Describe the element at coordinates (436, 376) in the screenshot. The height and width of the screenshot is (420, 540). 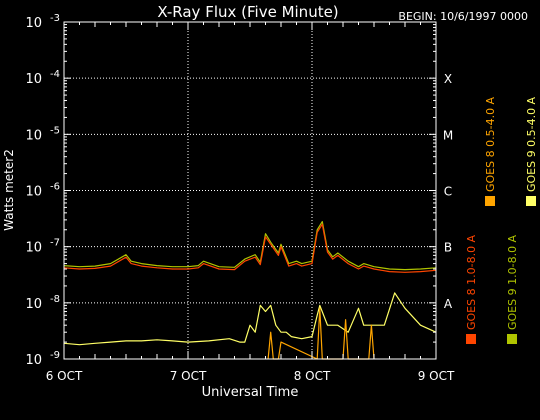
I see `x-tick-label: 9 OCT` at that location.